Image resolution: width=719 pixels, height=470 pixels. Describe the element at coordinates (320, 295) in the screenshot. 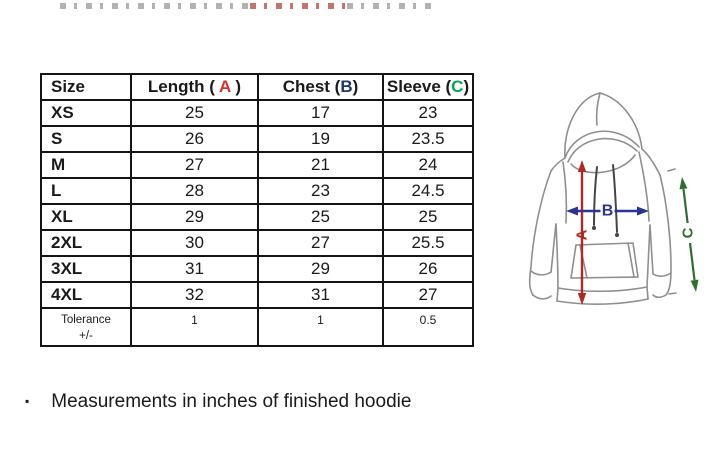

I see `chest-value: 31` at that location.